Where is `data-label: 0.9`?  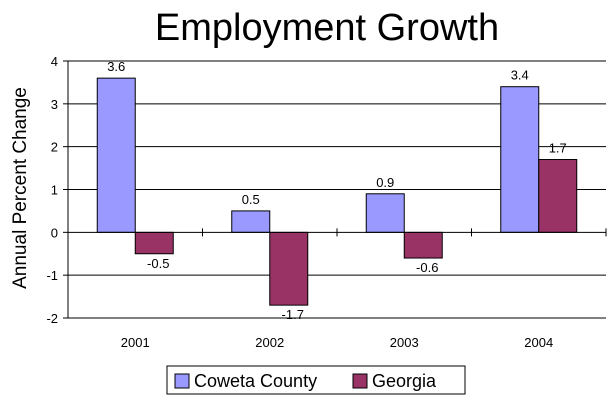
data-label: 0.9 is located at coordinates (385, 182).